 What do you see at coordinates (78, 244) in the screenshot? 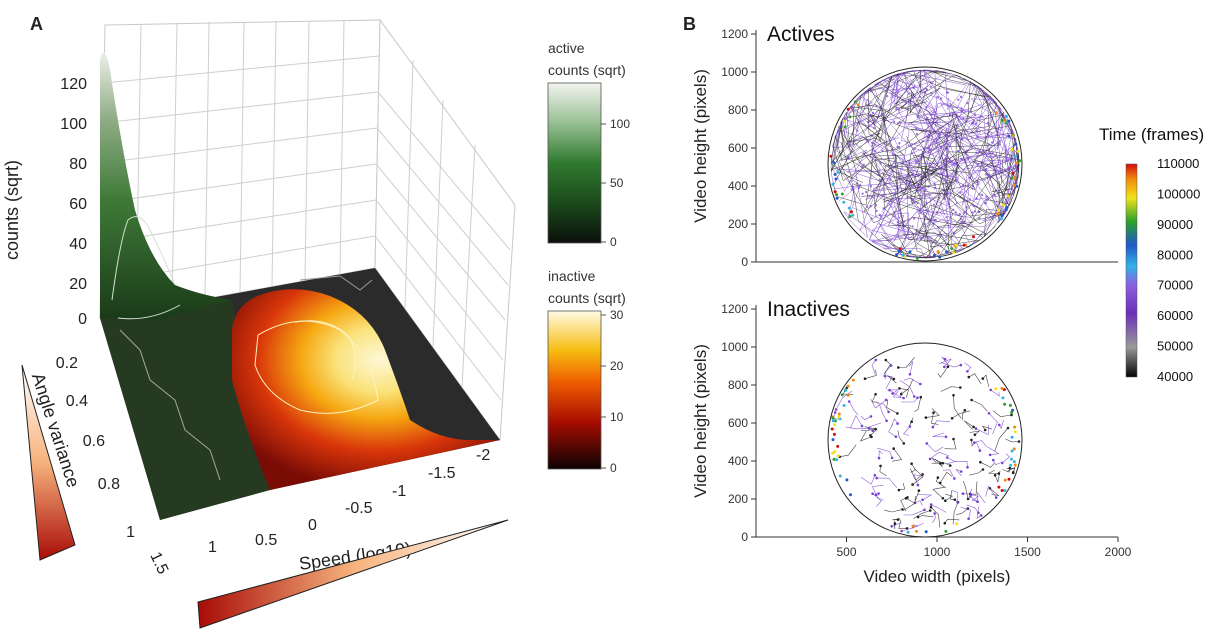
I see `z-tick-label: 40` at bounding box center [78, 244].